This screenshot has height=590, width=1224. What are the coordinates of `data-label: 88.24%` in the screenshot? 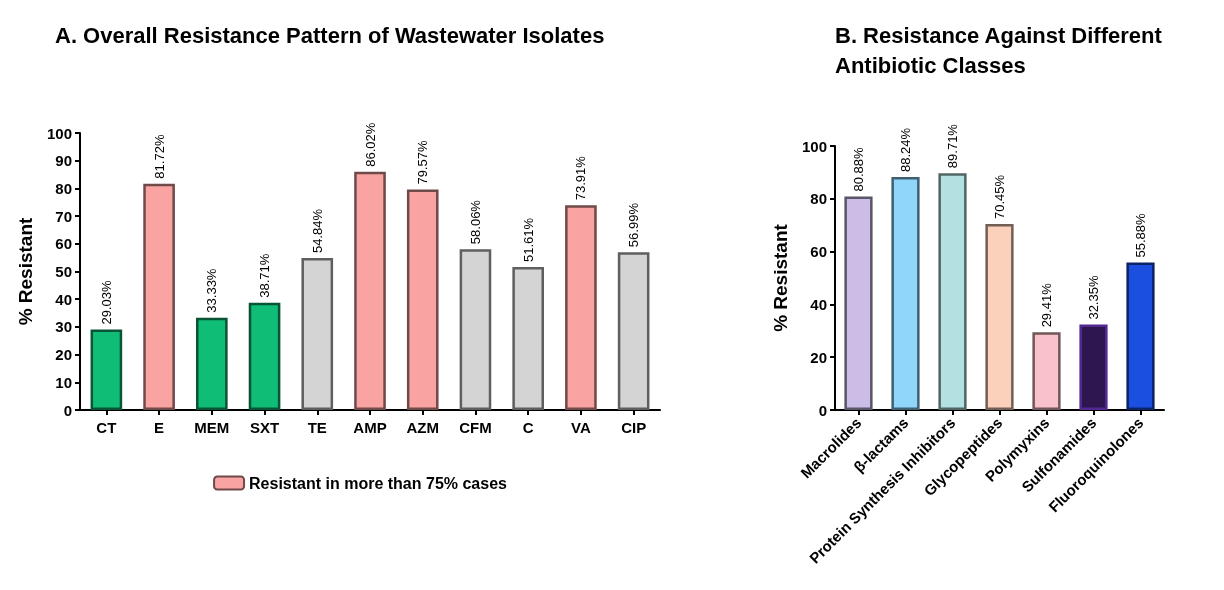 It's located at (905, 150).